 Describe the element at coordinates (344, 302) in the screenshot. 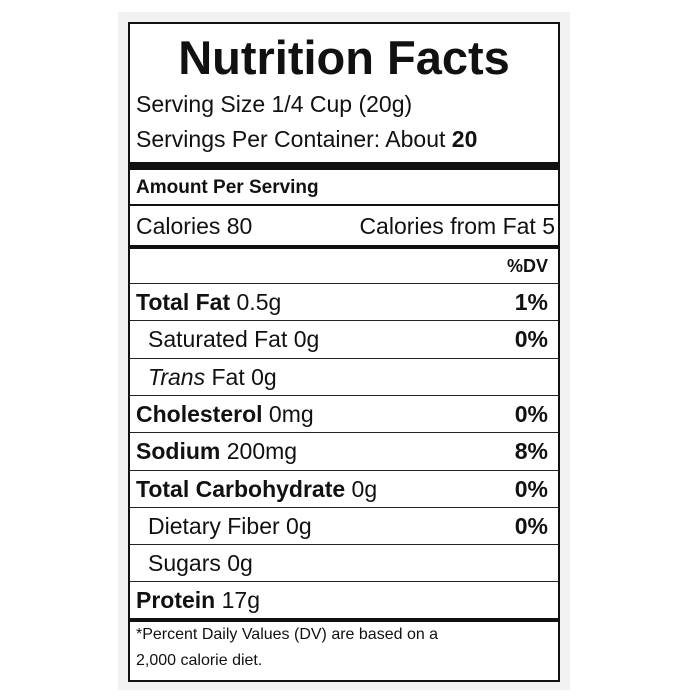

I see `nutrient-row: Total Fat 0.5g 1%` at that location.